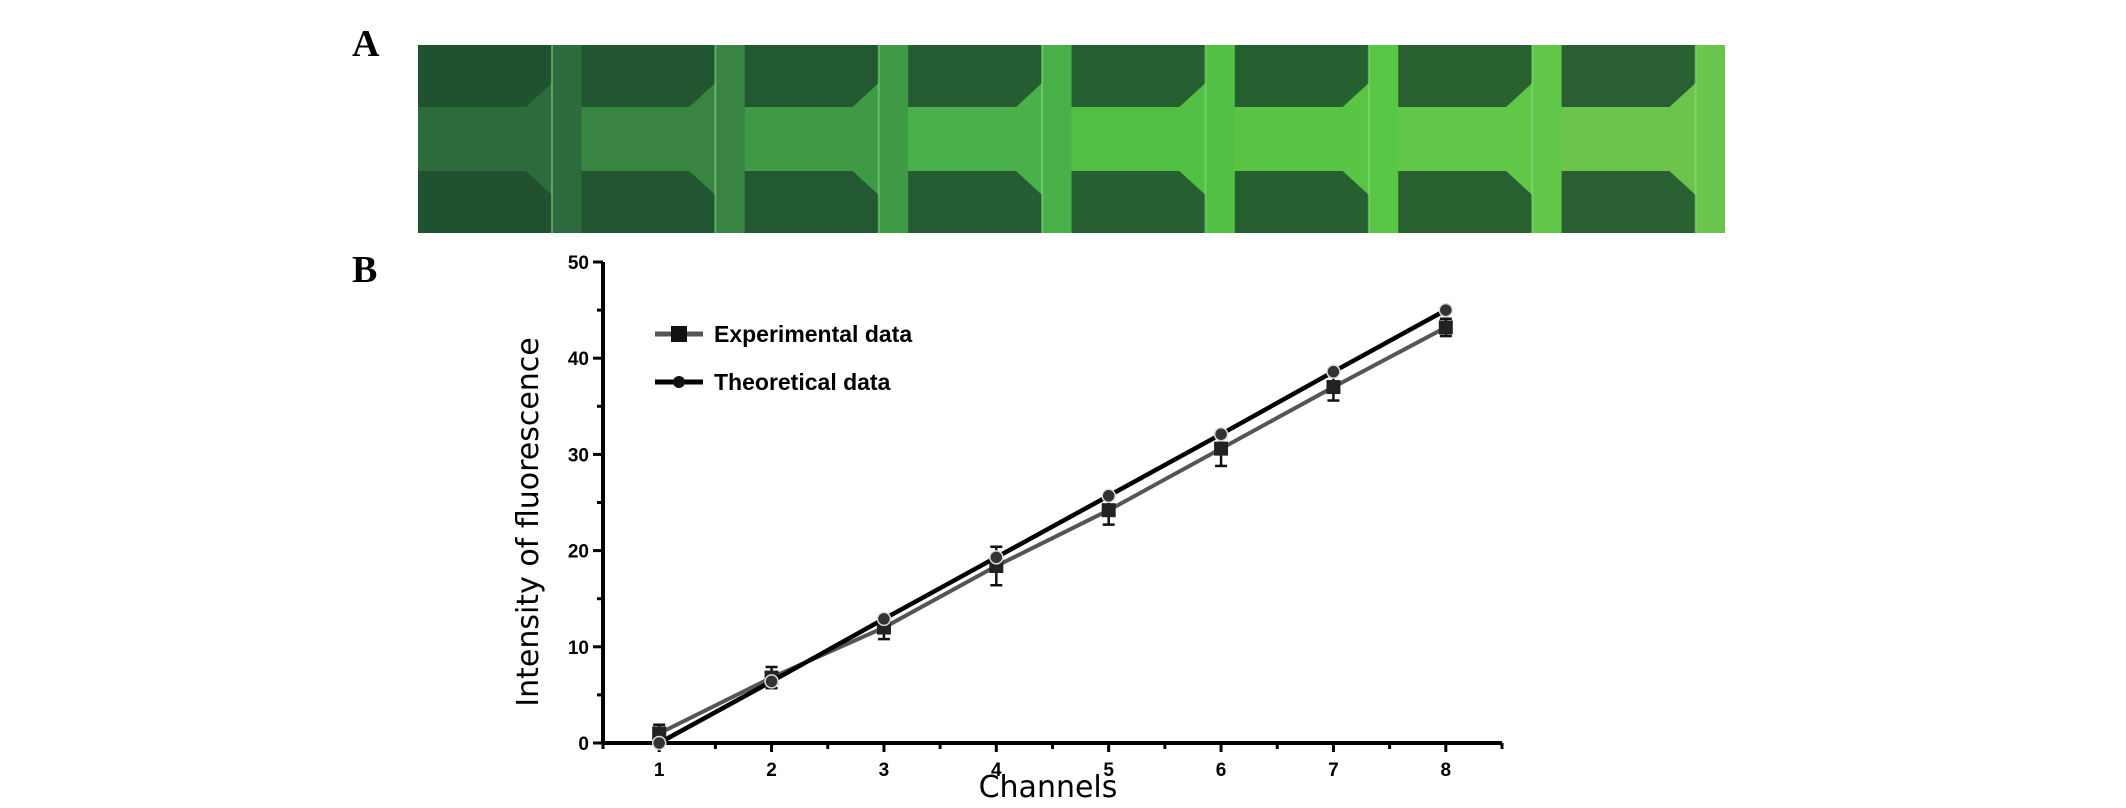  Describe the element at coordinates (996, 770) in the screenshot. I see `x-tick-label: 4` at that location.